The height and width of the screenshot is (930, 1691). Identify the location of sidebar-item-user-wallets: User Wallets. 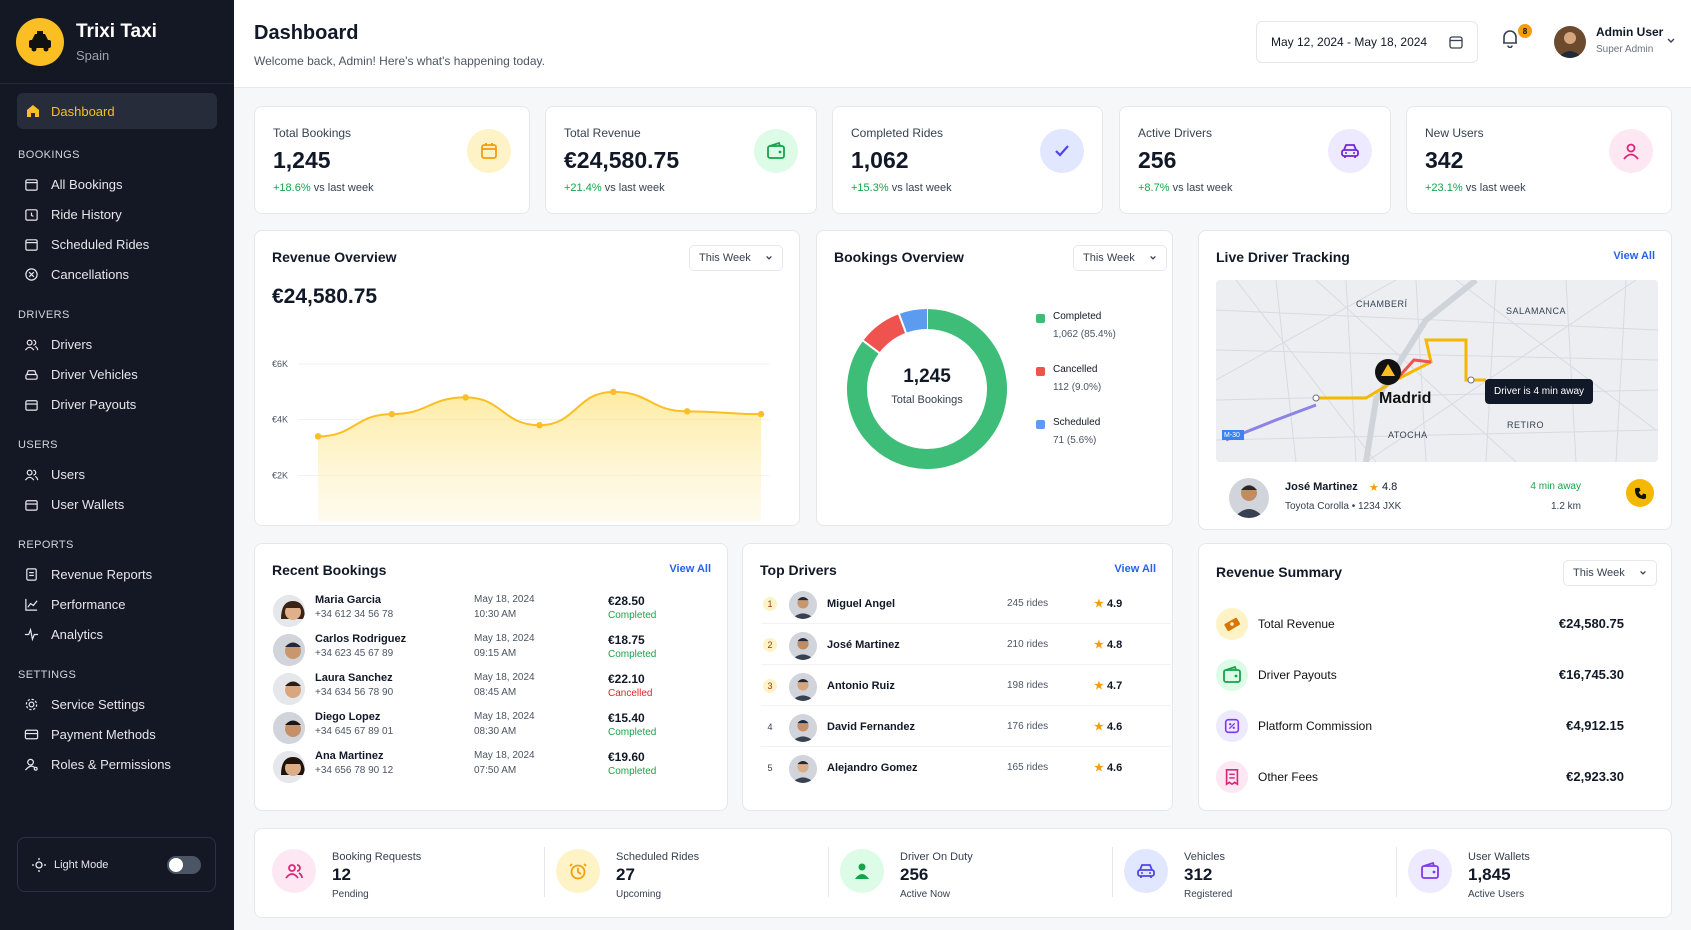
(117, 504).